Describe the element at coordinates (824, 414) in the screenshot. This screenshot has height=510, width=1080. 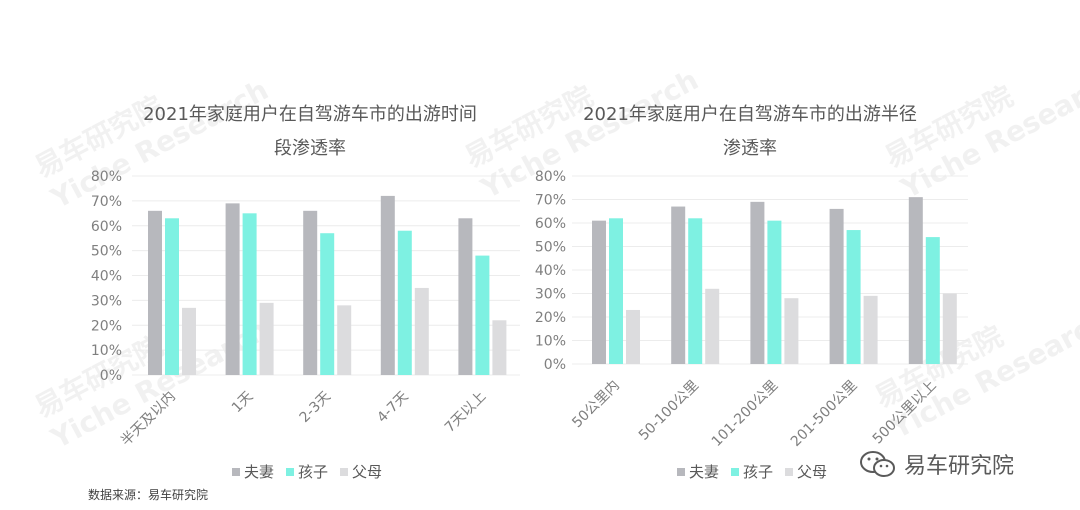
I see `x-category-label: 201-500公里` at that location.